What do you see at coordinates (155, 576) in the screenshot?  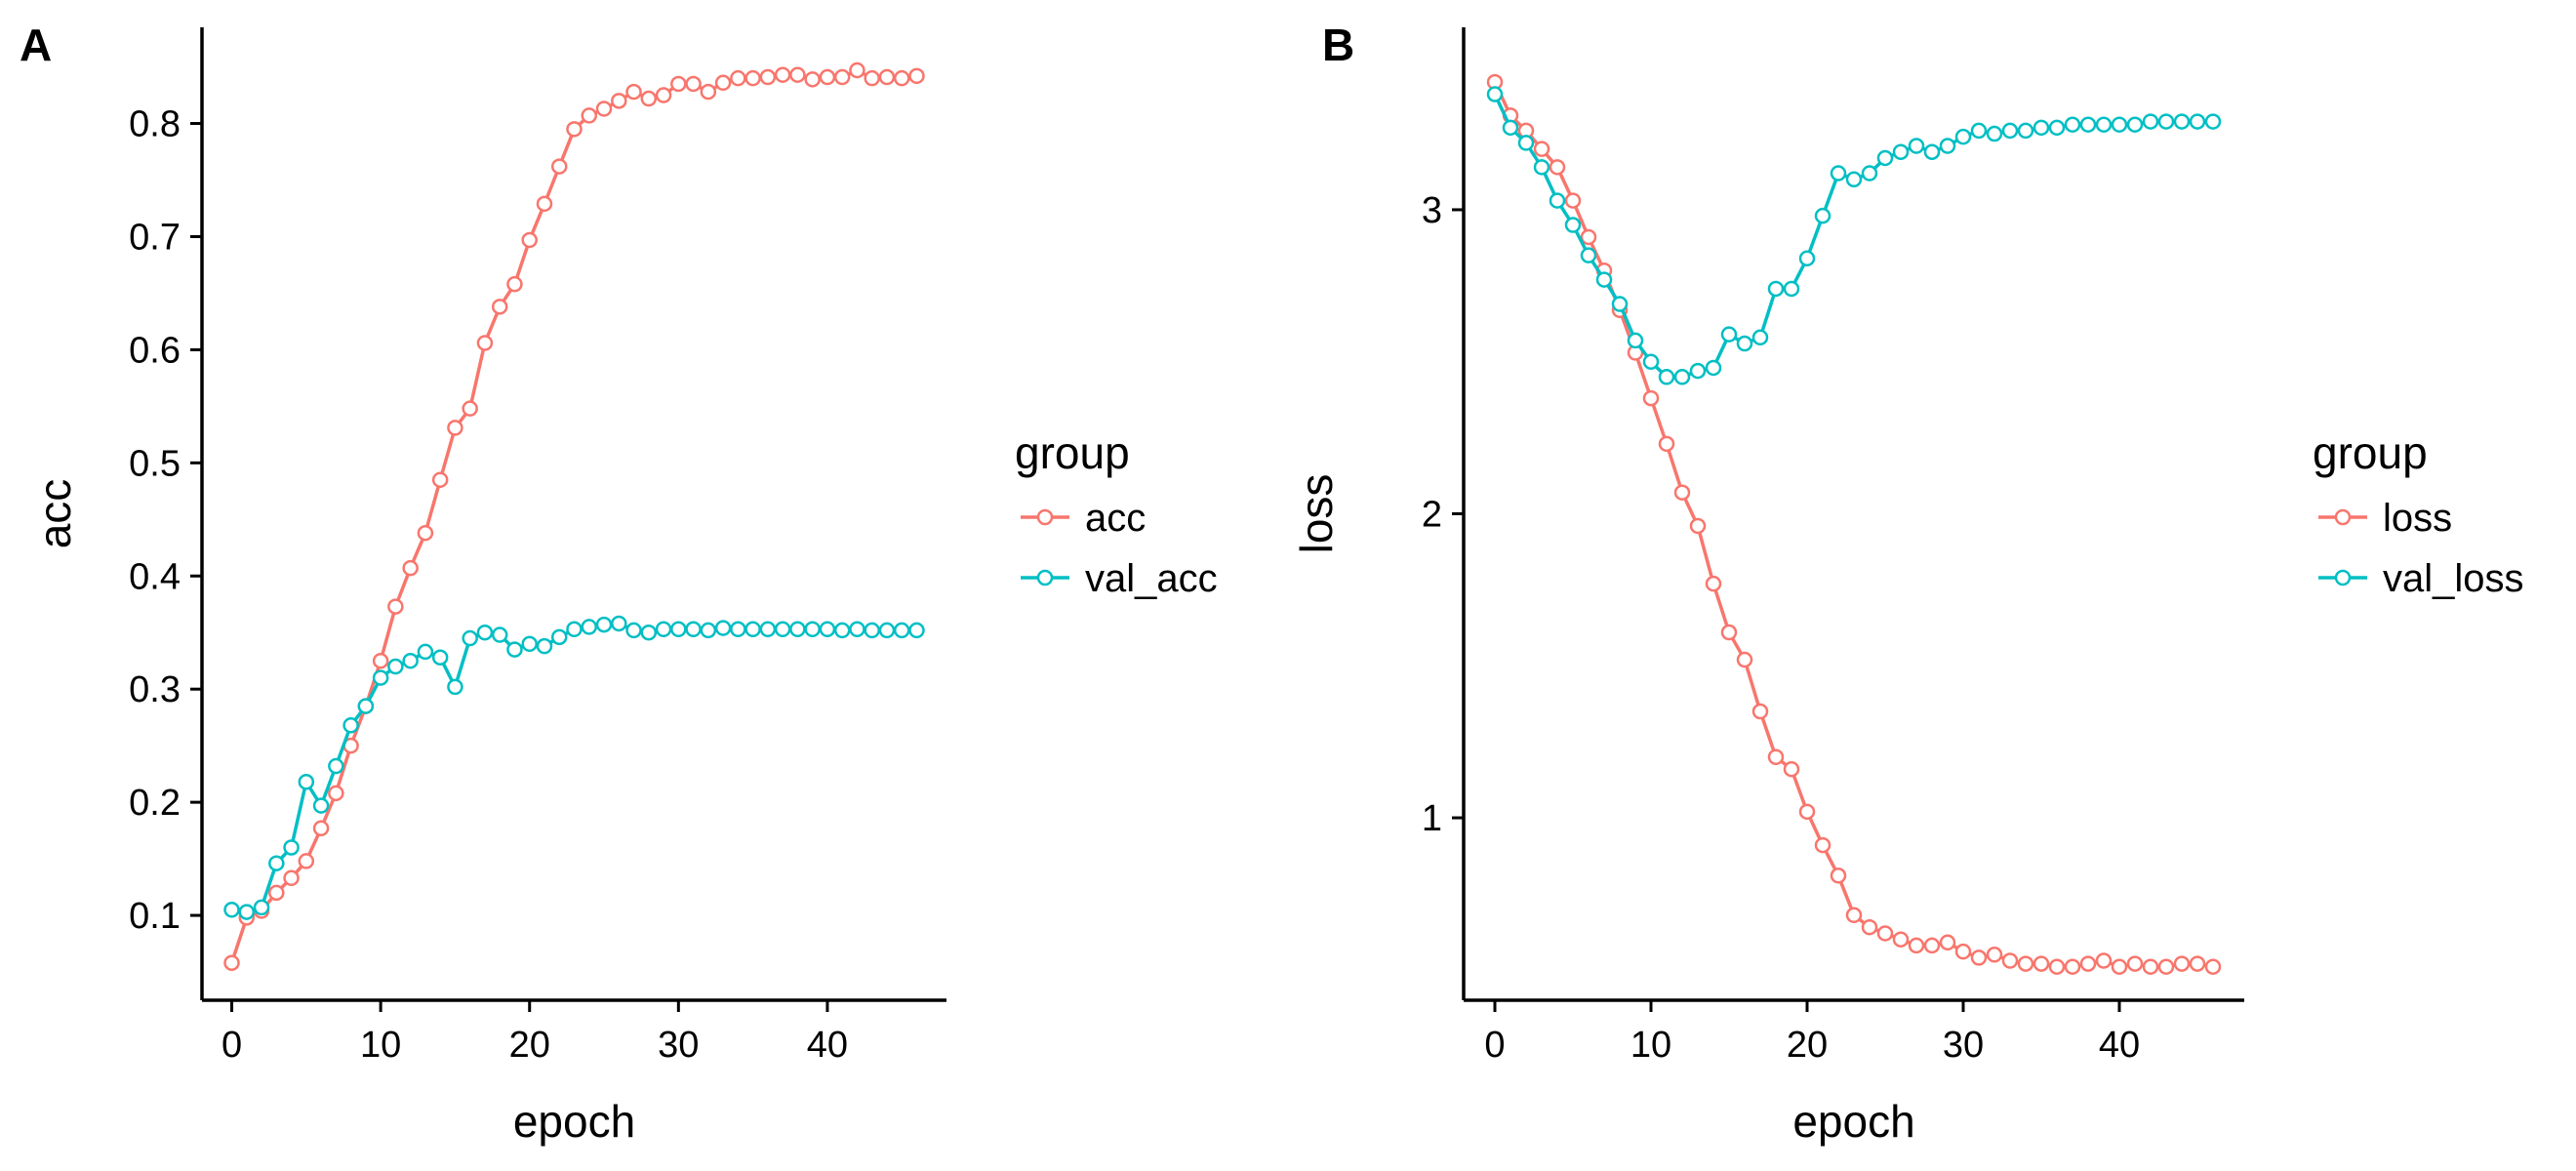 I see `y-tick-label: 0.4` at bounding box center [155, 576].